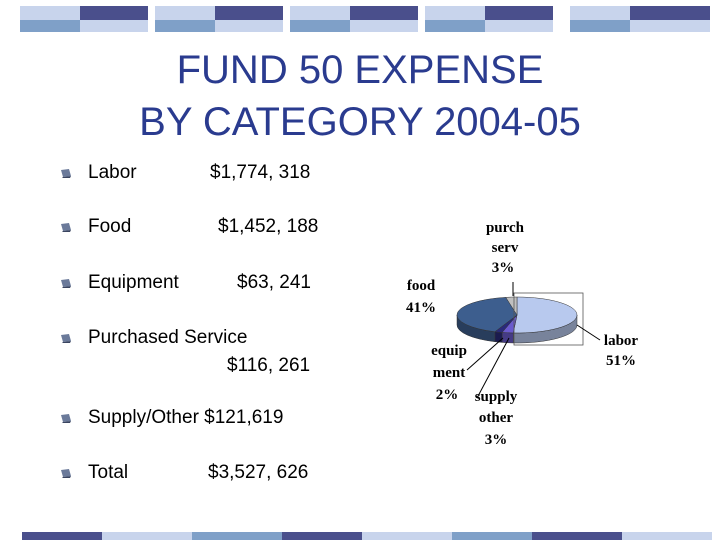 The width and height of the screenshot is (720, 540). Describe the element at coordinates (449, 373) in the screenshot. I see `label-equip-2: ment` at that location.